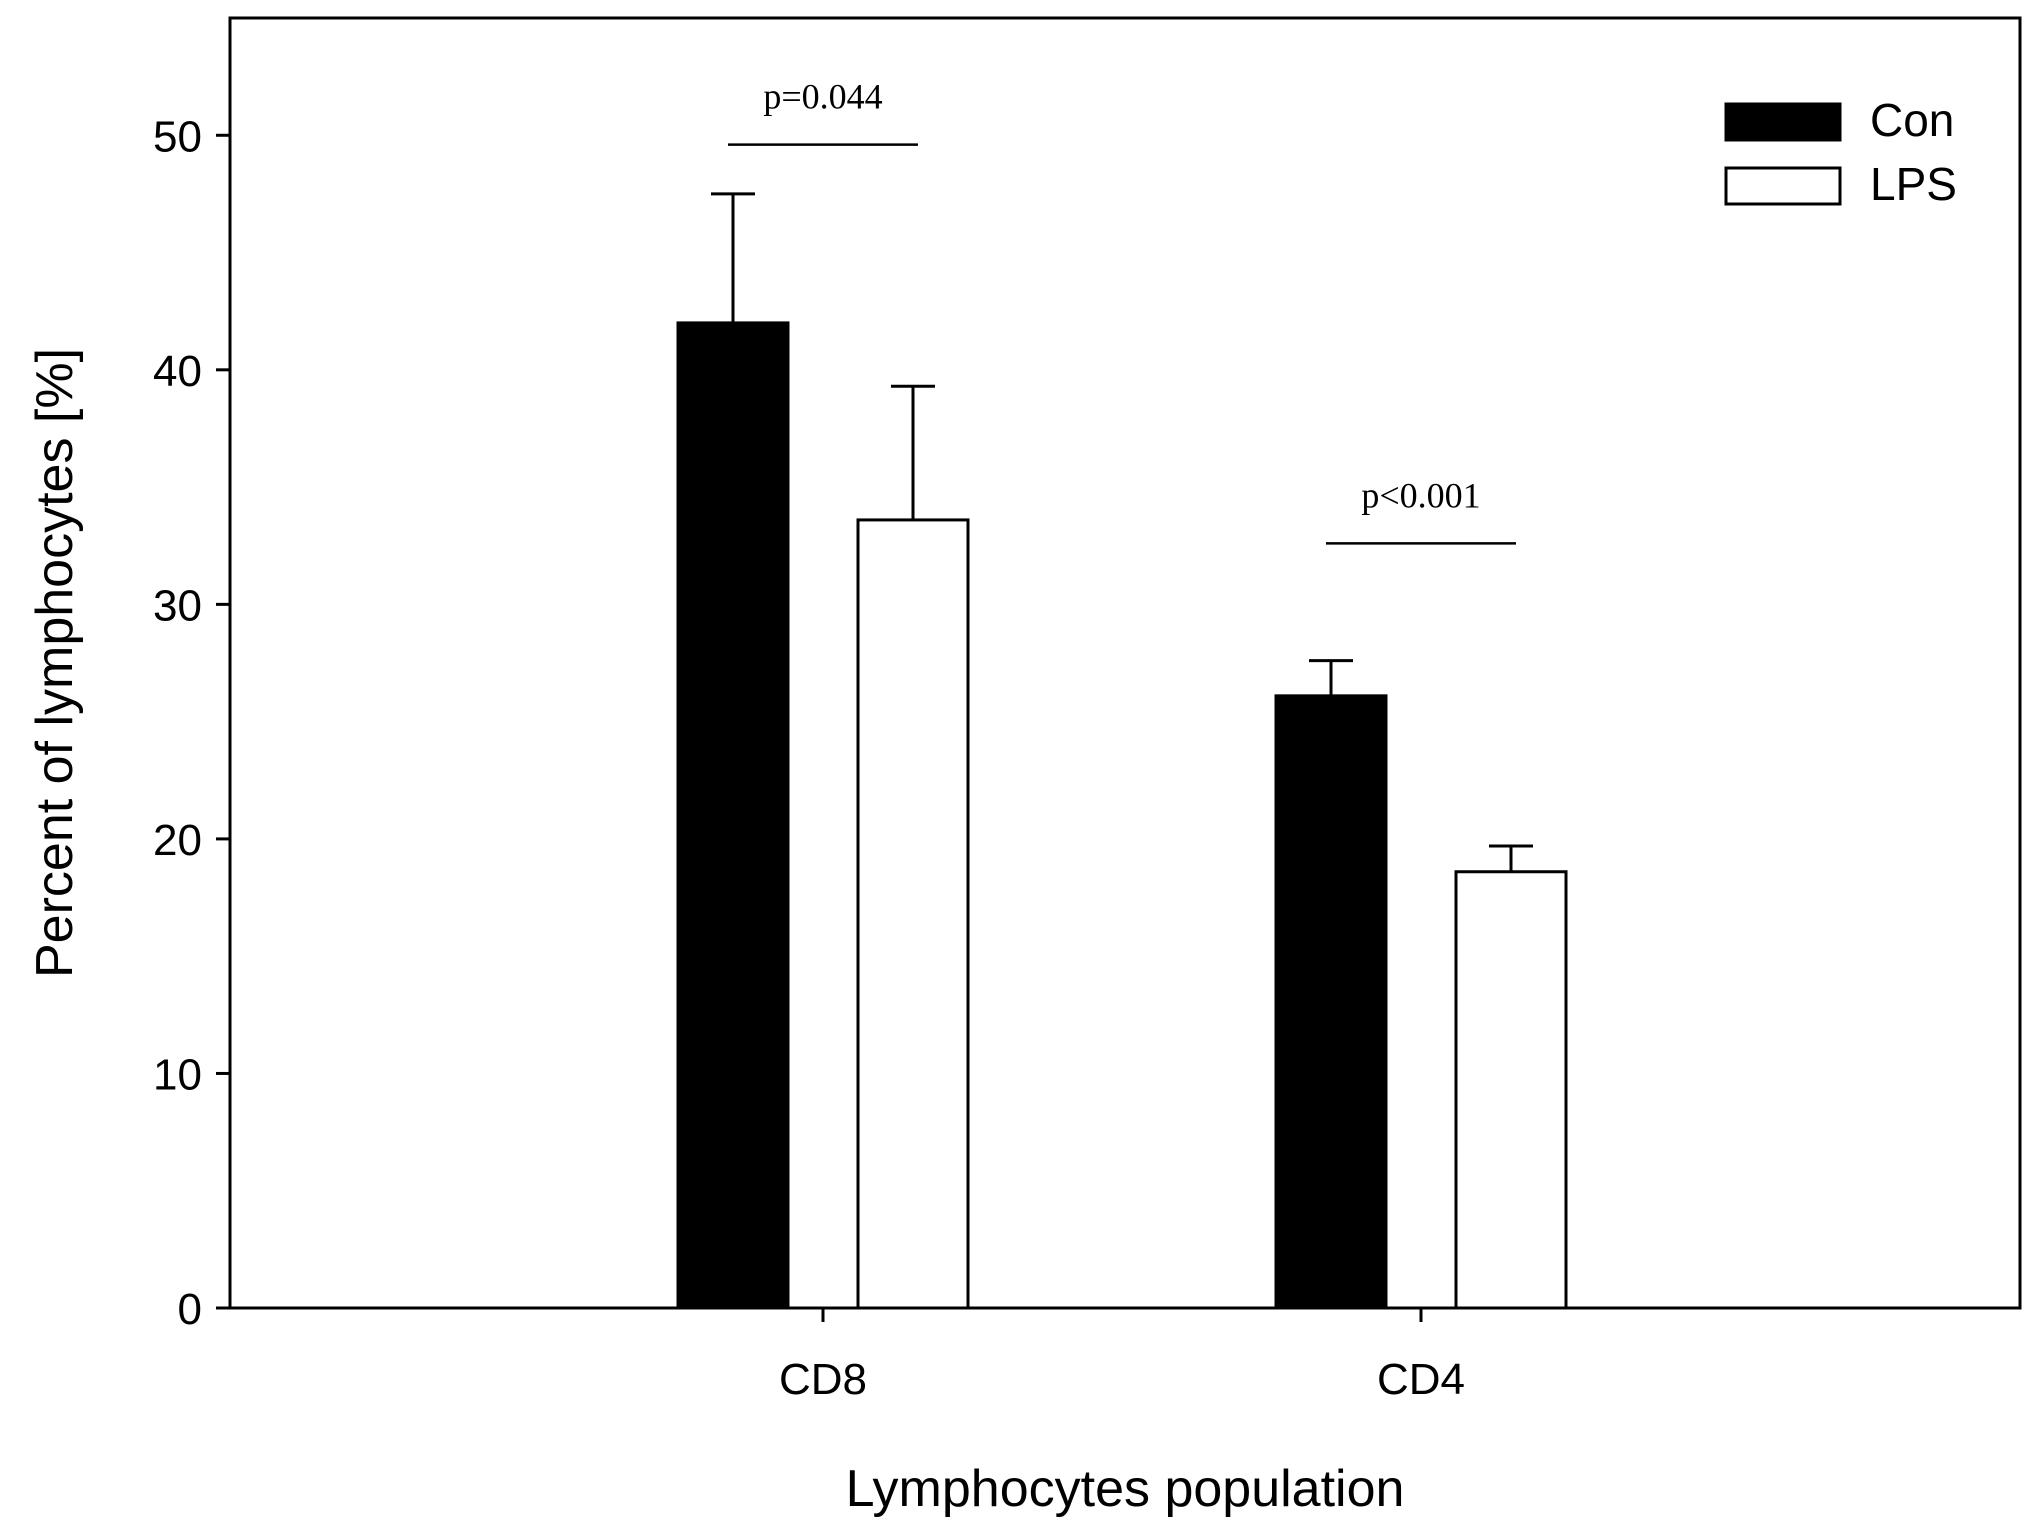 The width and height of the screenshot is (2039, 1534). What do you see at coordinates (177, 605) in the screenshot?
I see `y-tick-label: 30` at bounding box center [177, 605].